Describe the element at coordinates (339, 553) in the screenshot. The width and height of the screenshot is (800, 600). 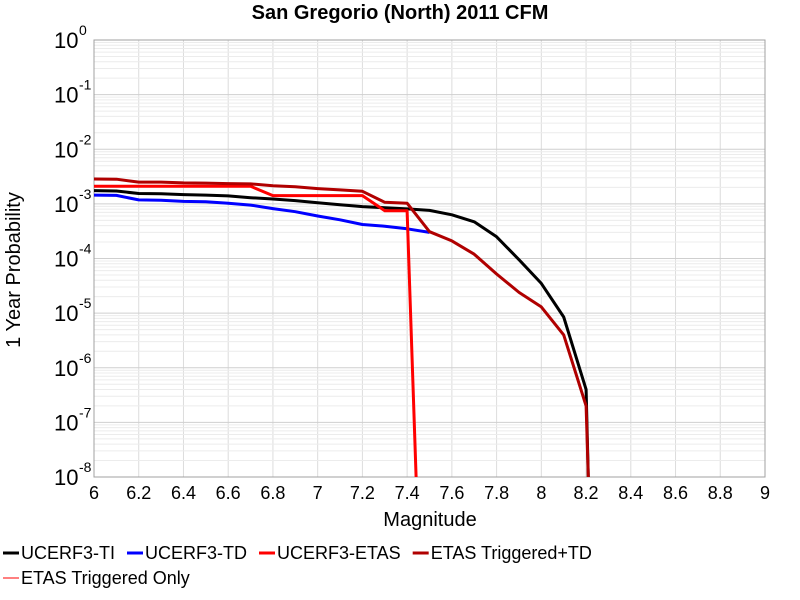
I see `legend-label: UCERF3-ETAS` at that location.